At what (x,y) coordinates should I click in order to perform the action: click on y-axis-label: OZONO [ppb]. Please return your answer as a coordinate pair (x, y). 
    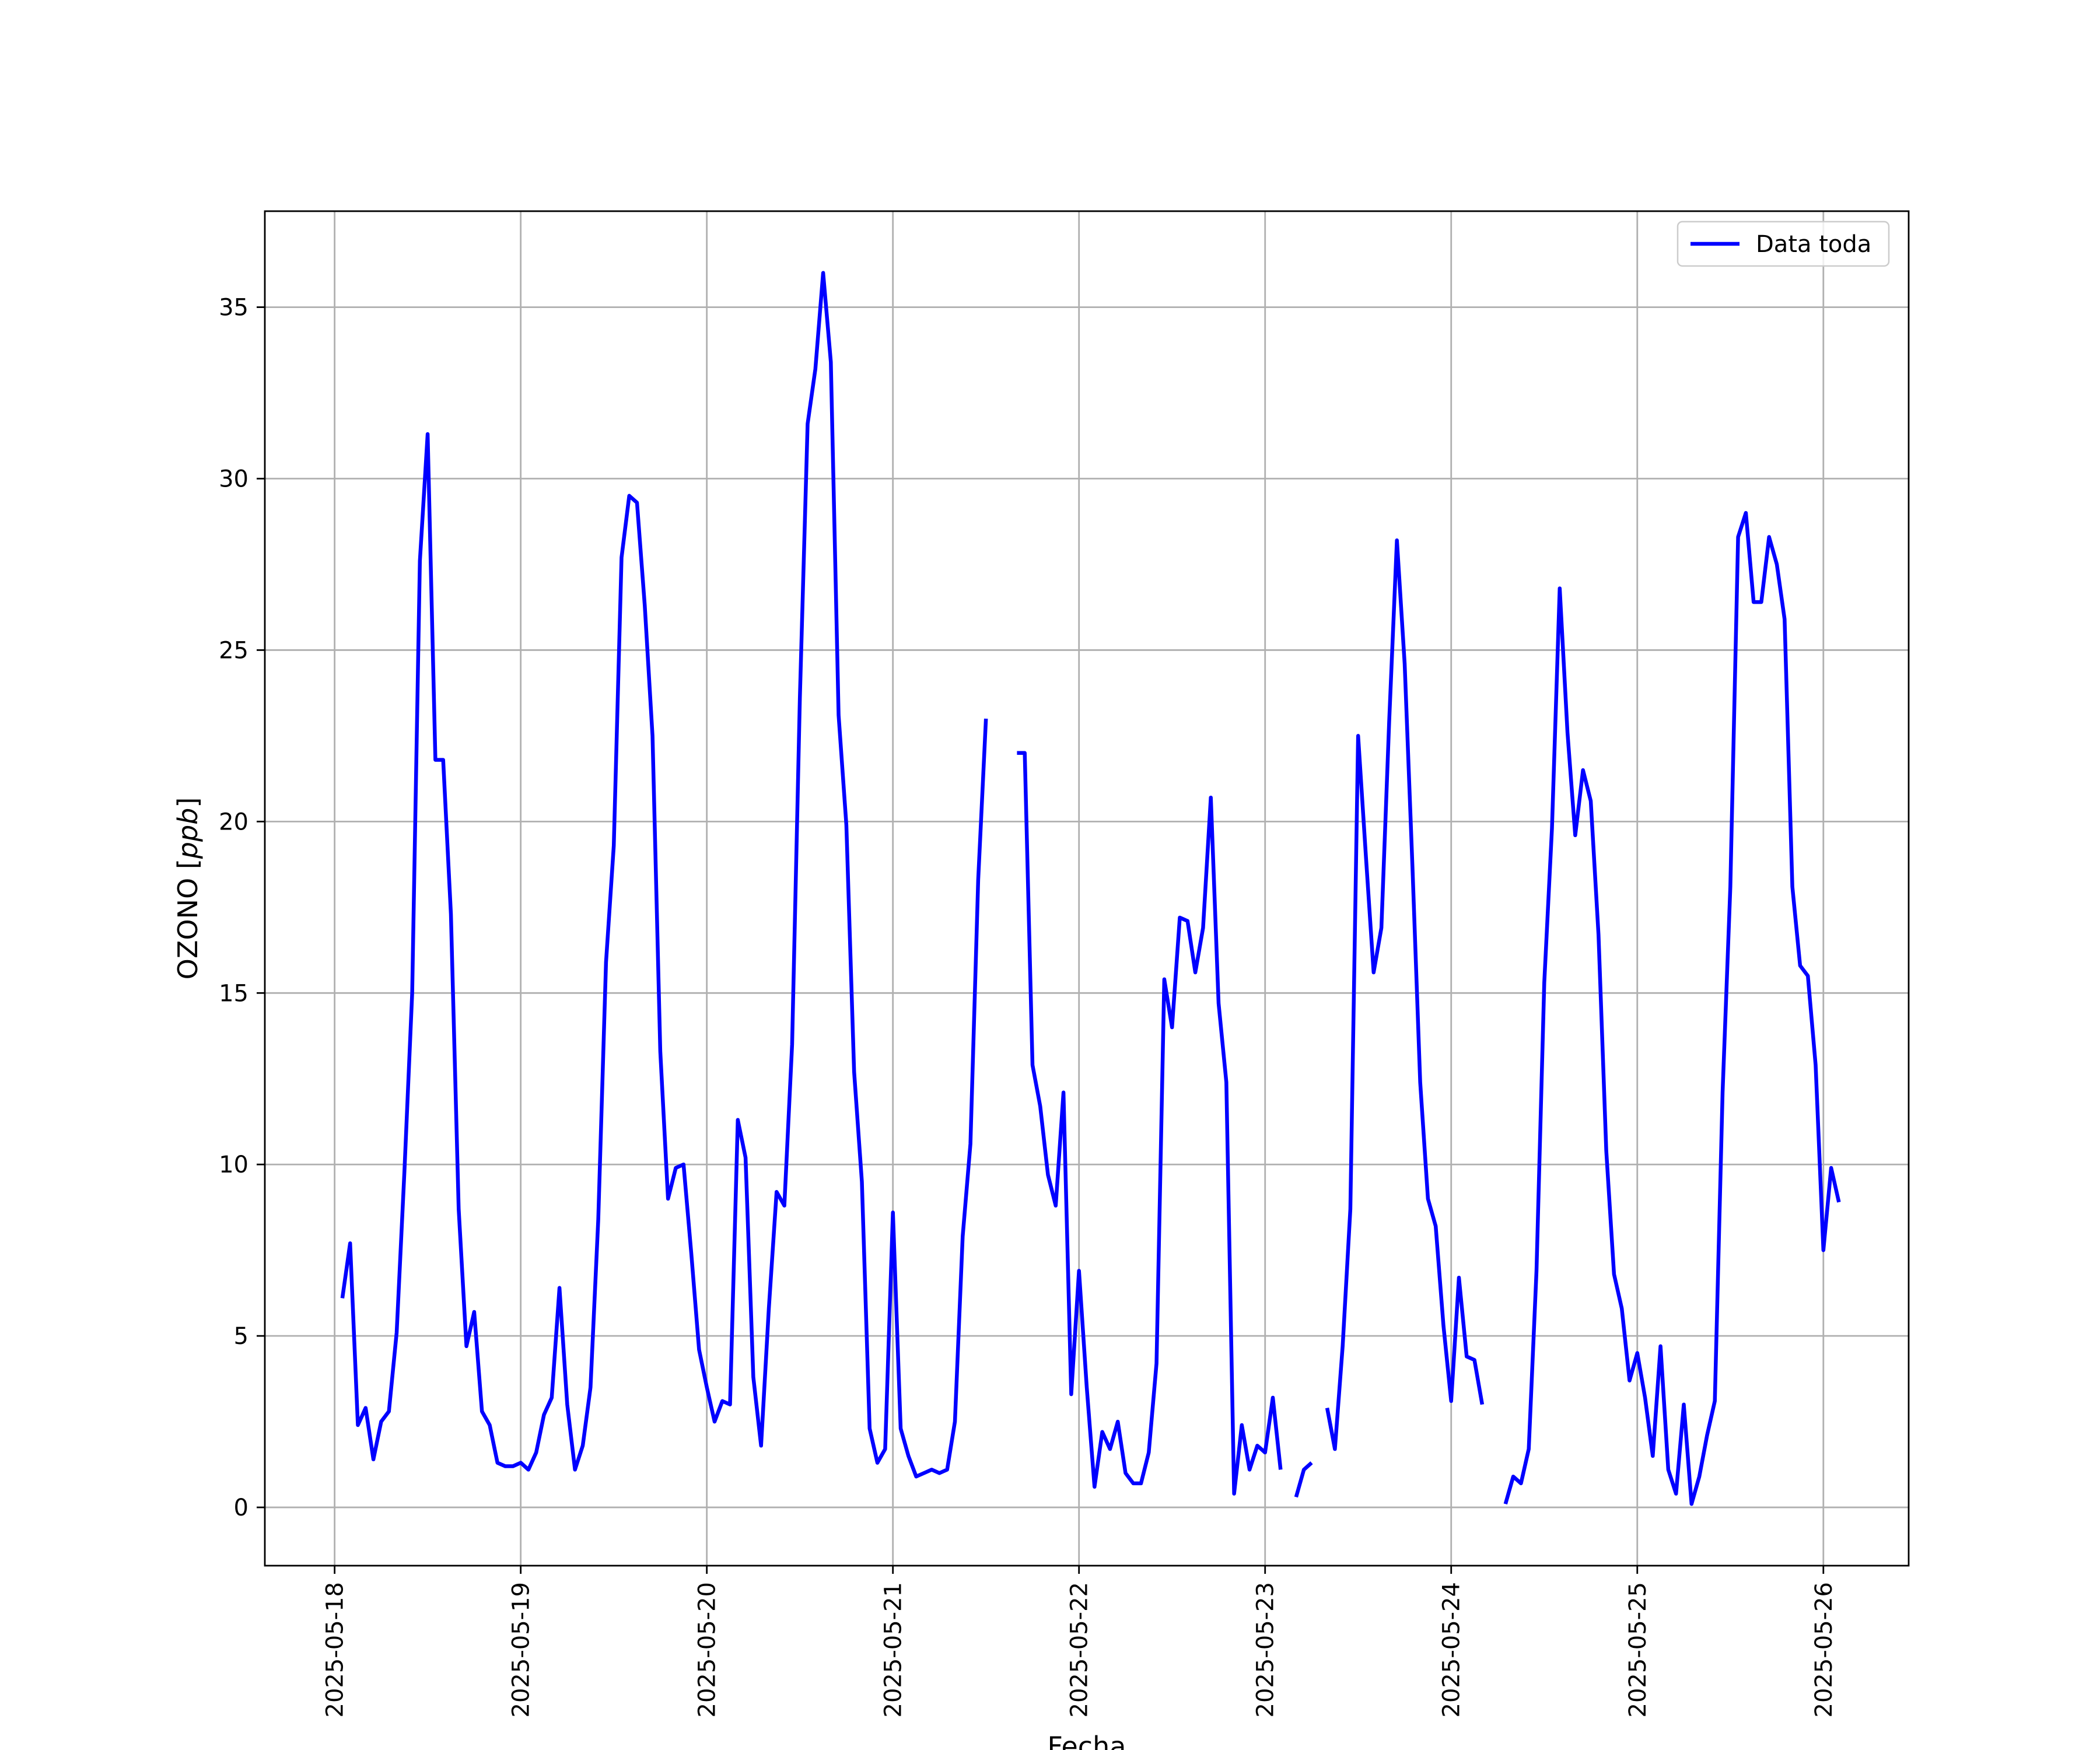
    Looking at the image, I should click on (188, 888).